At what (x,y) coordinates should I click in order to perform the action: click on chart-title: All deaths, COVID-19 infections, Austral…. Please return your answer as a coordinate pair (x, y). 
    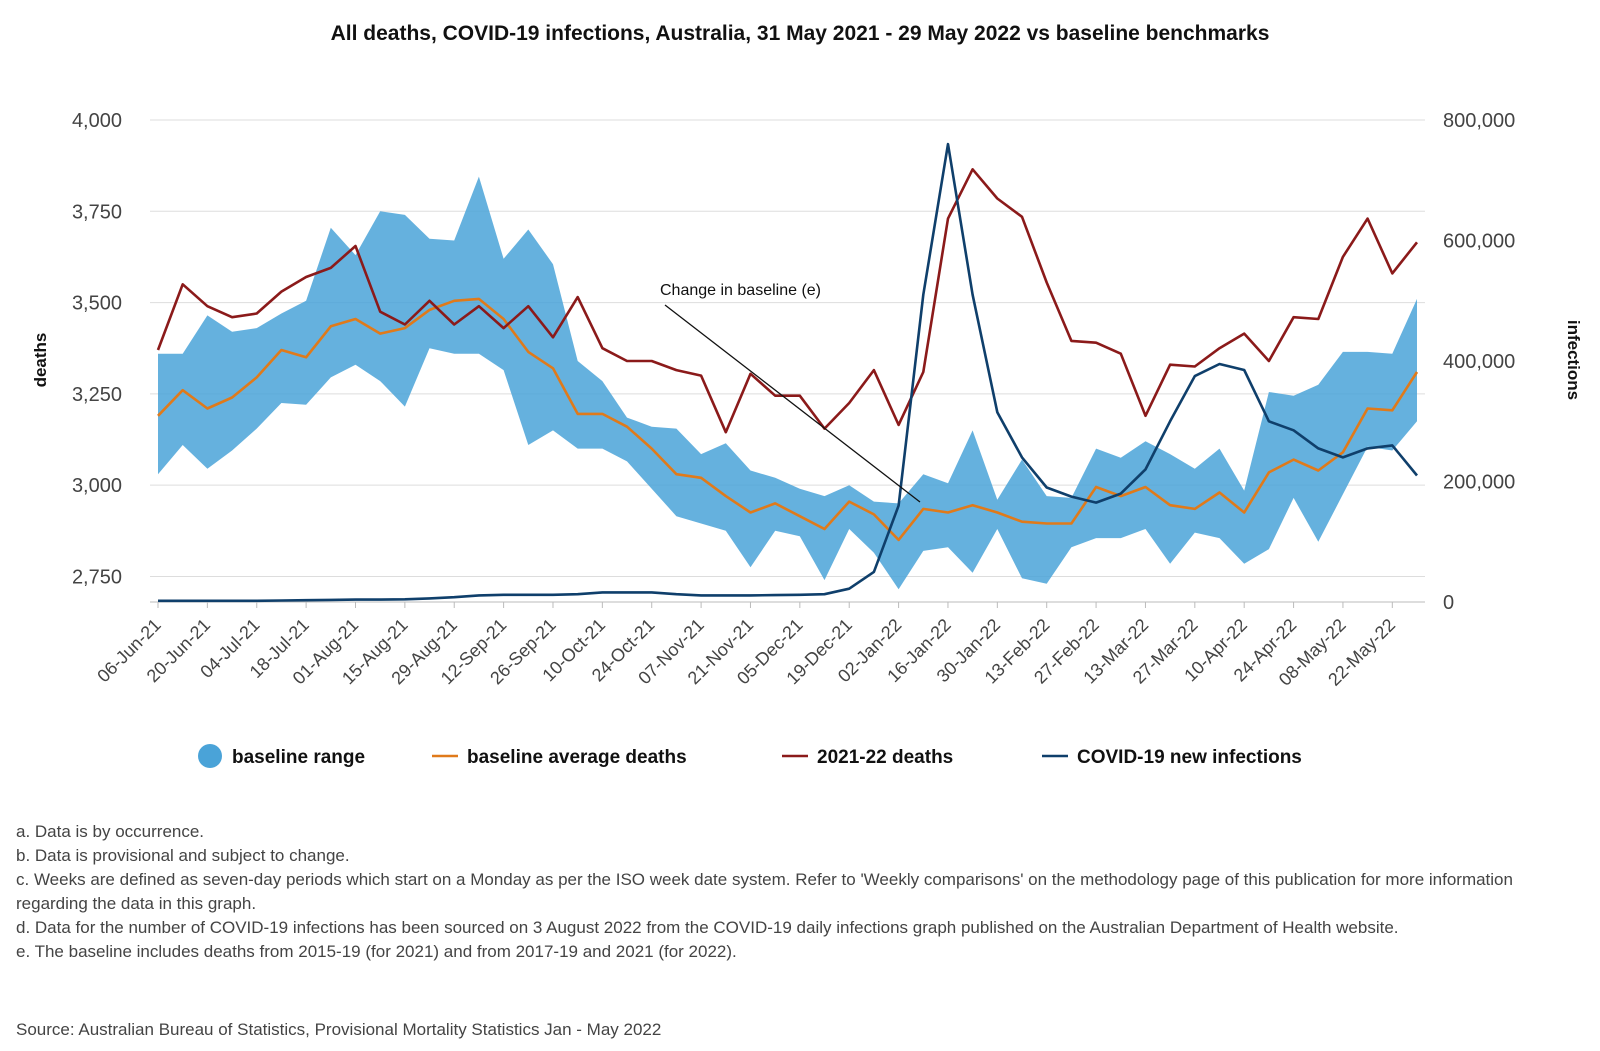
    Looking at the image, I should click on (800, 33).